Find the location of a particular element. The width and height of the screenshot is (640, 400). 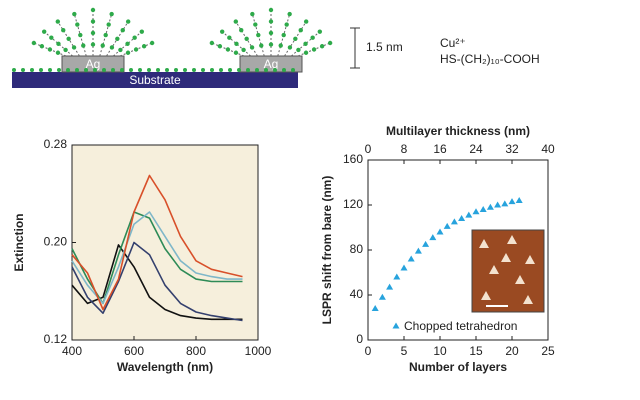

spectrum-line is located at coordinates (157, 281).